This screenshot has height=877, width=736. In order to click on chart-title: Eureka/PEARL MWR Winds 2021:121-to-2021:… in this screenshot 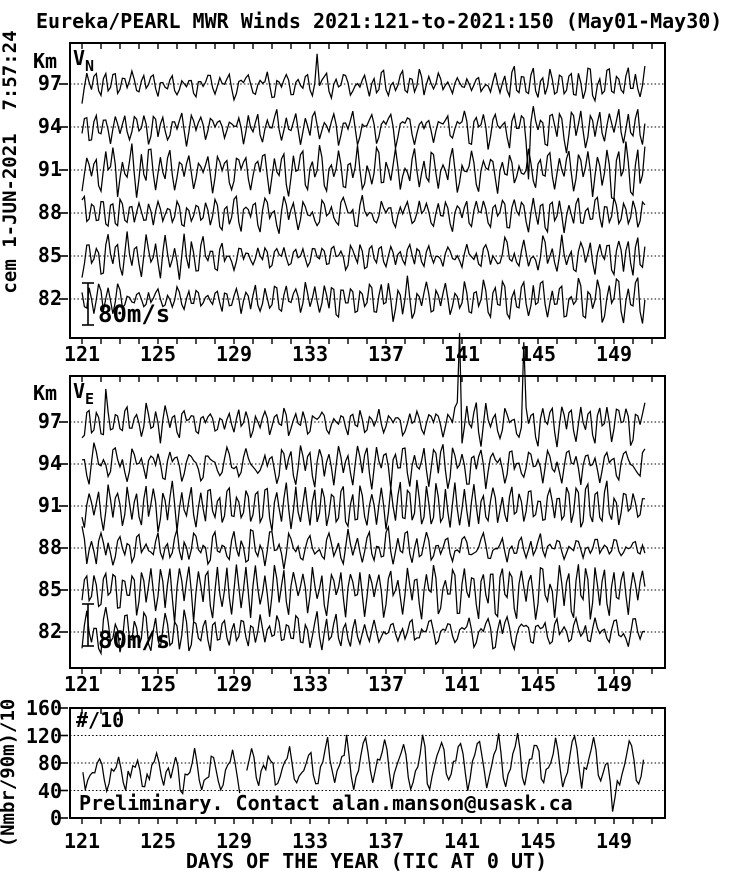, I will do `click(379, 21)`.